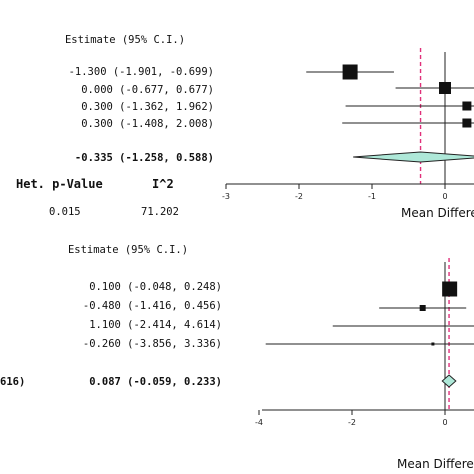  I want to click on i2-value: 71.202, so click(160, 212).